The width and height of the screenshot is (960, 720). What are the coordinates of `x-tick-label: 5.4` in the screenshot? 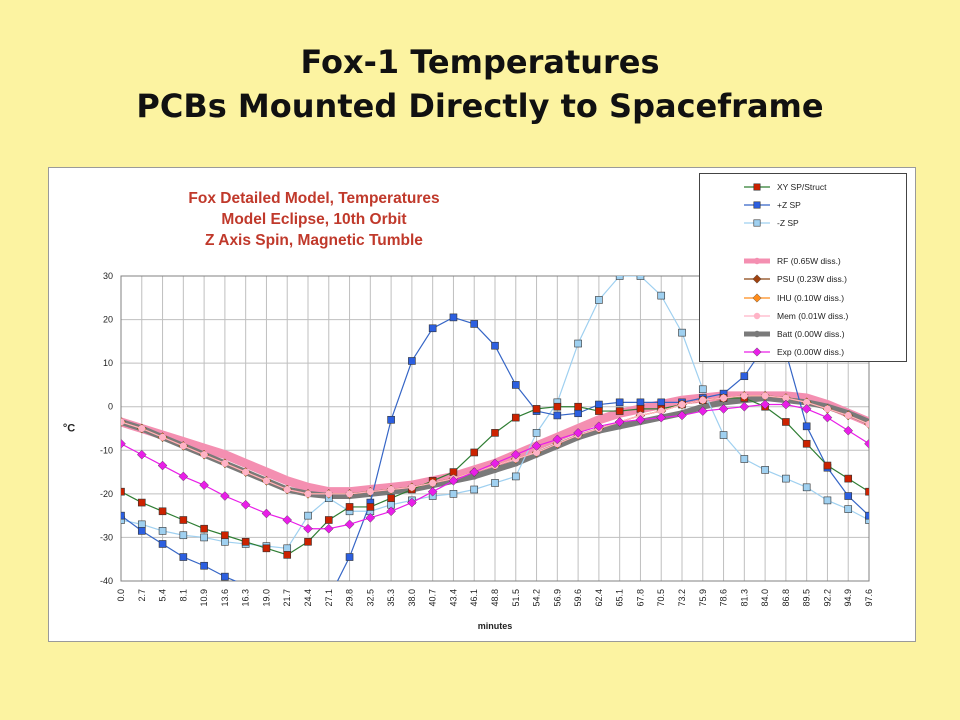 It's located at (163, 595).